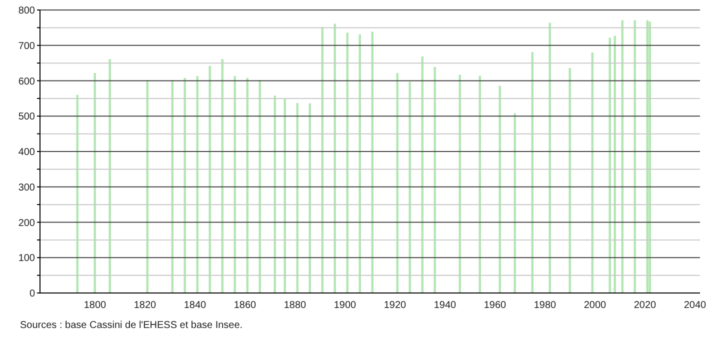  I want to click on y-tick-label: 100, so click(27, 258).